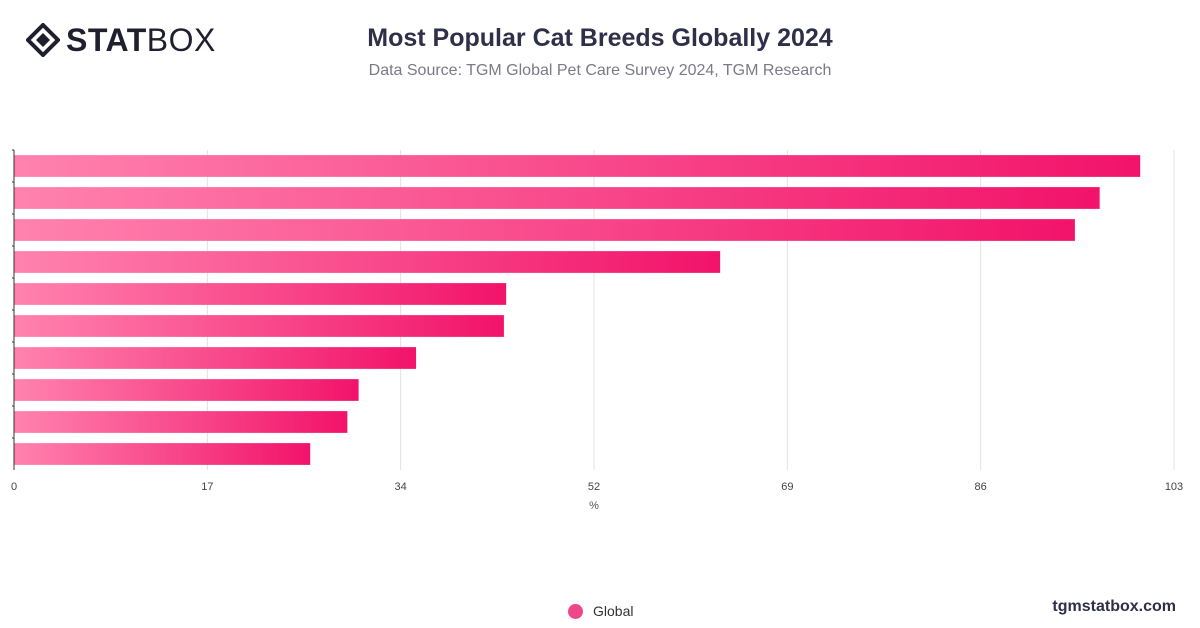  I want to click on logo-wordmark-regular: BOX, so click(181, 40).